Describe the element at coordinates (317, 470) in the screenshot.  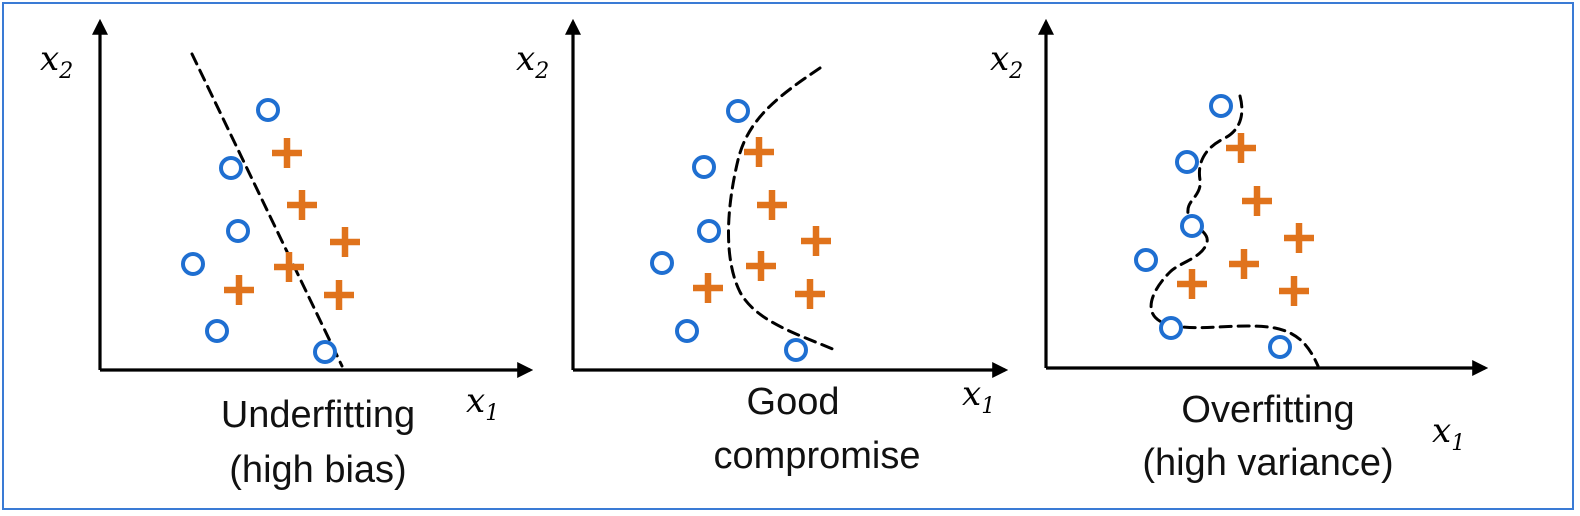
I see `panel-caption-line2: (high bias)` at that location.